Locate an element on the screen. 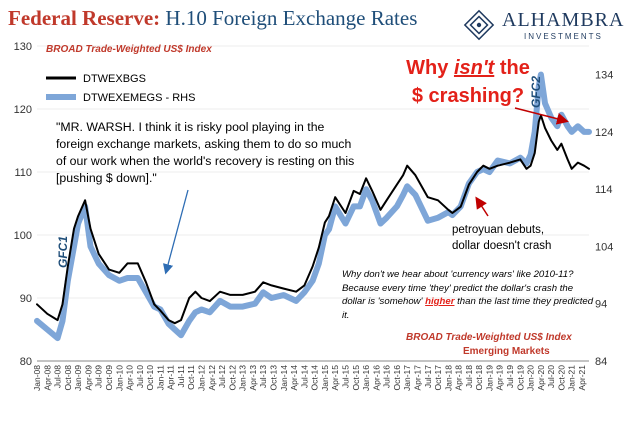 The height and width of the screenshot is (421, 641). x-tick-label: Oct-16 is located at coordinates (397, 378).